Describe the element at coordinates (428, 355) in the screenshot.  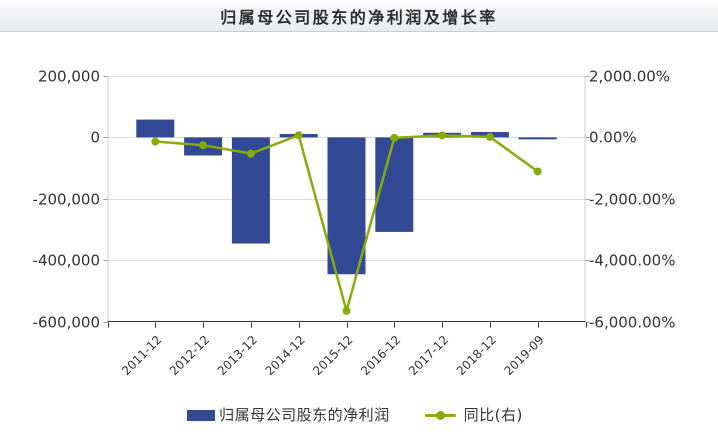
I see `x-axis-label: 2017-12` at that location.